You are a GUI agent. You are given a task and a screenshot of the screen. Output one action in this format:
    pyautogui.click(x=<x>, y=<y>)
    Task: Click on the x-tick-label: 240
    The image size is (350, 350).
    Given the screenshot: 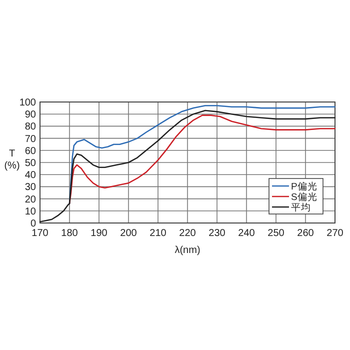 What is the action you would take?
    pyautogui.click(x=247, y=233)
    